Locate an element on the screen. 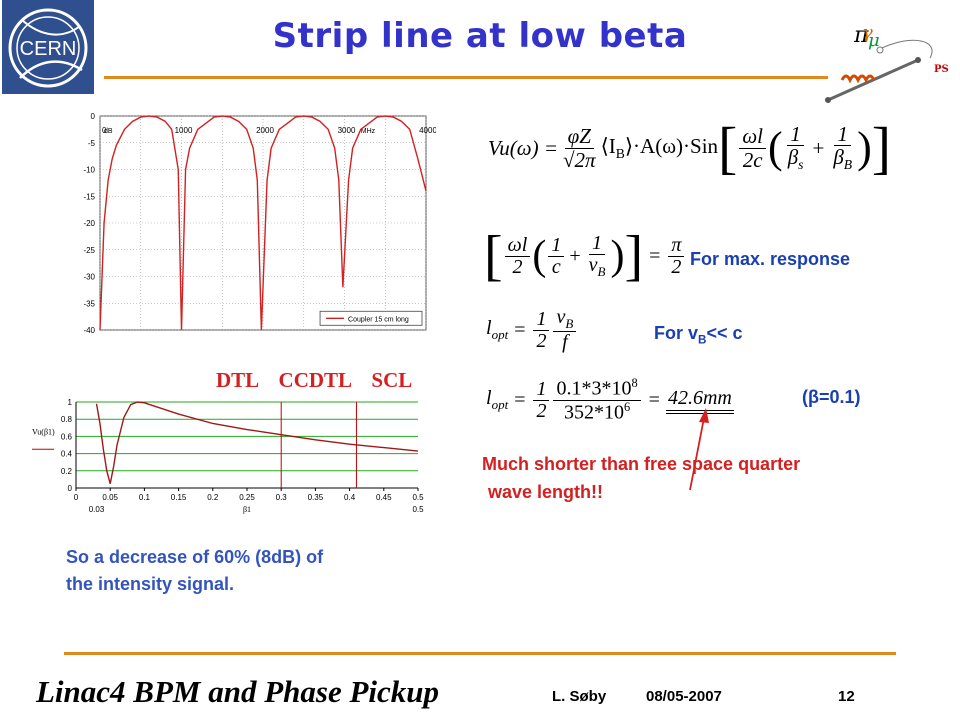  eq2-frac1: ωl 2 is located at coordinates (517, 256).